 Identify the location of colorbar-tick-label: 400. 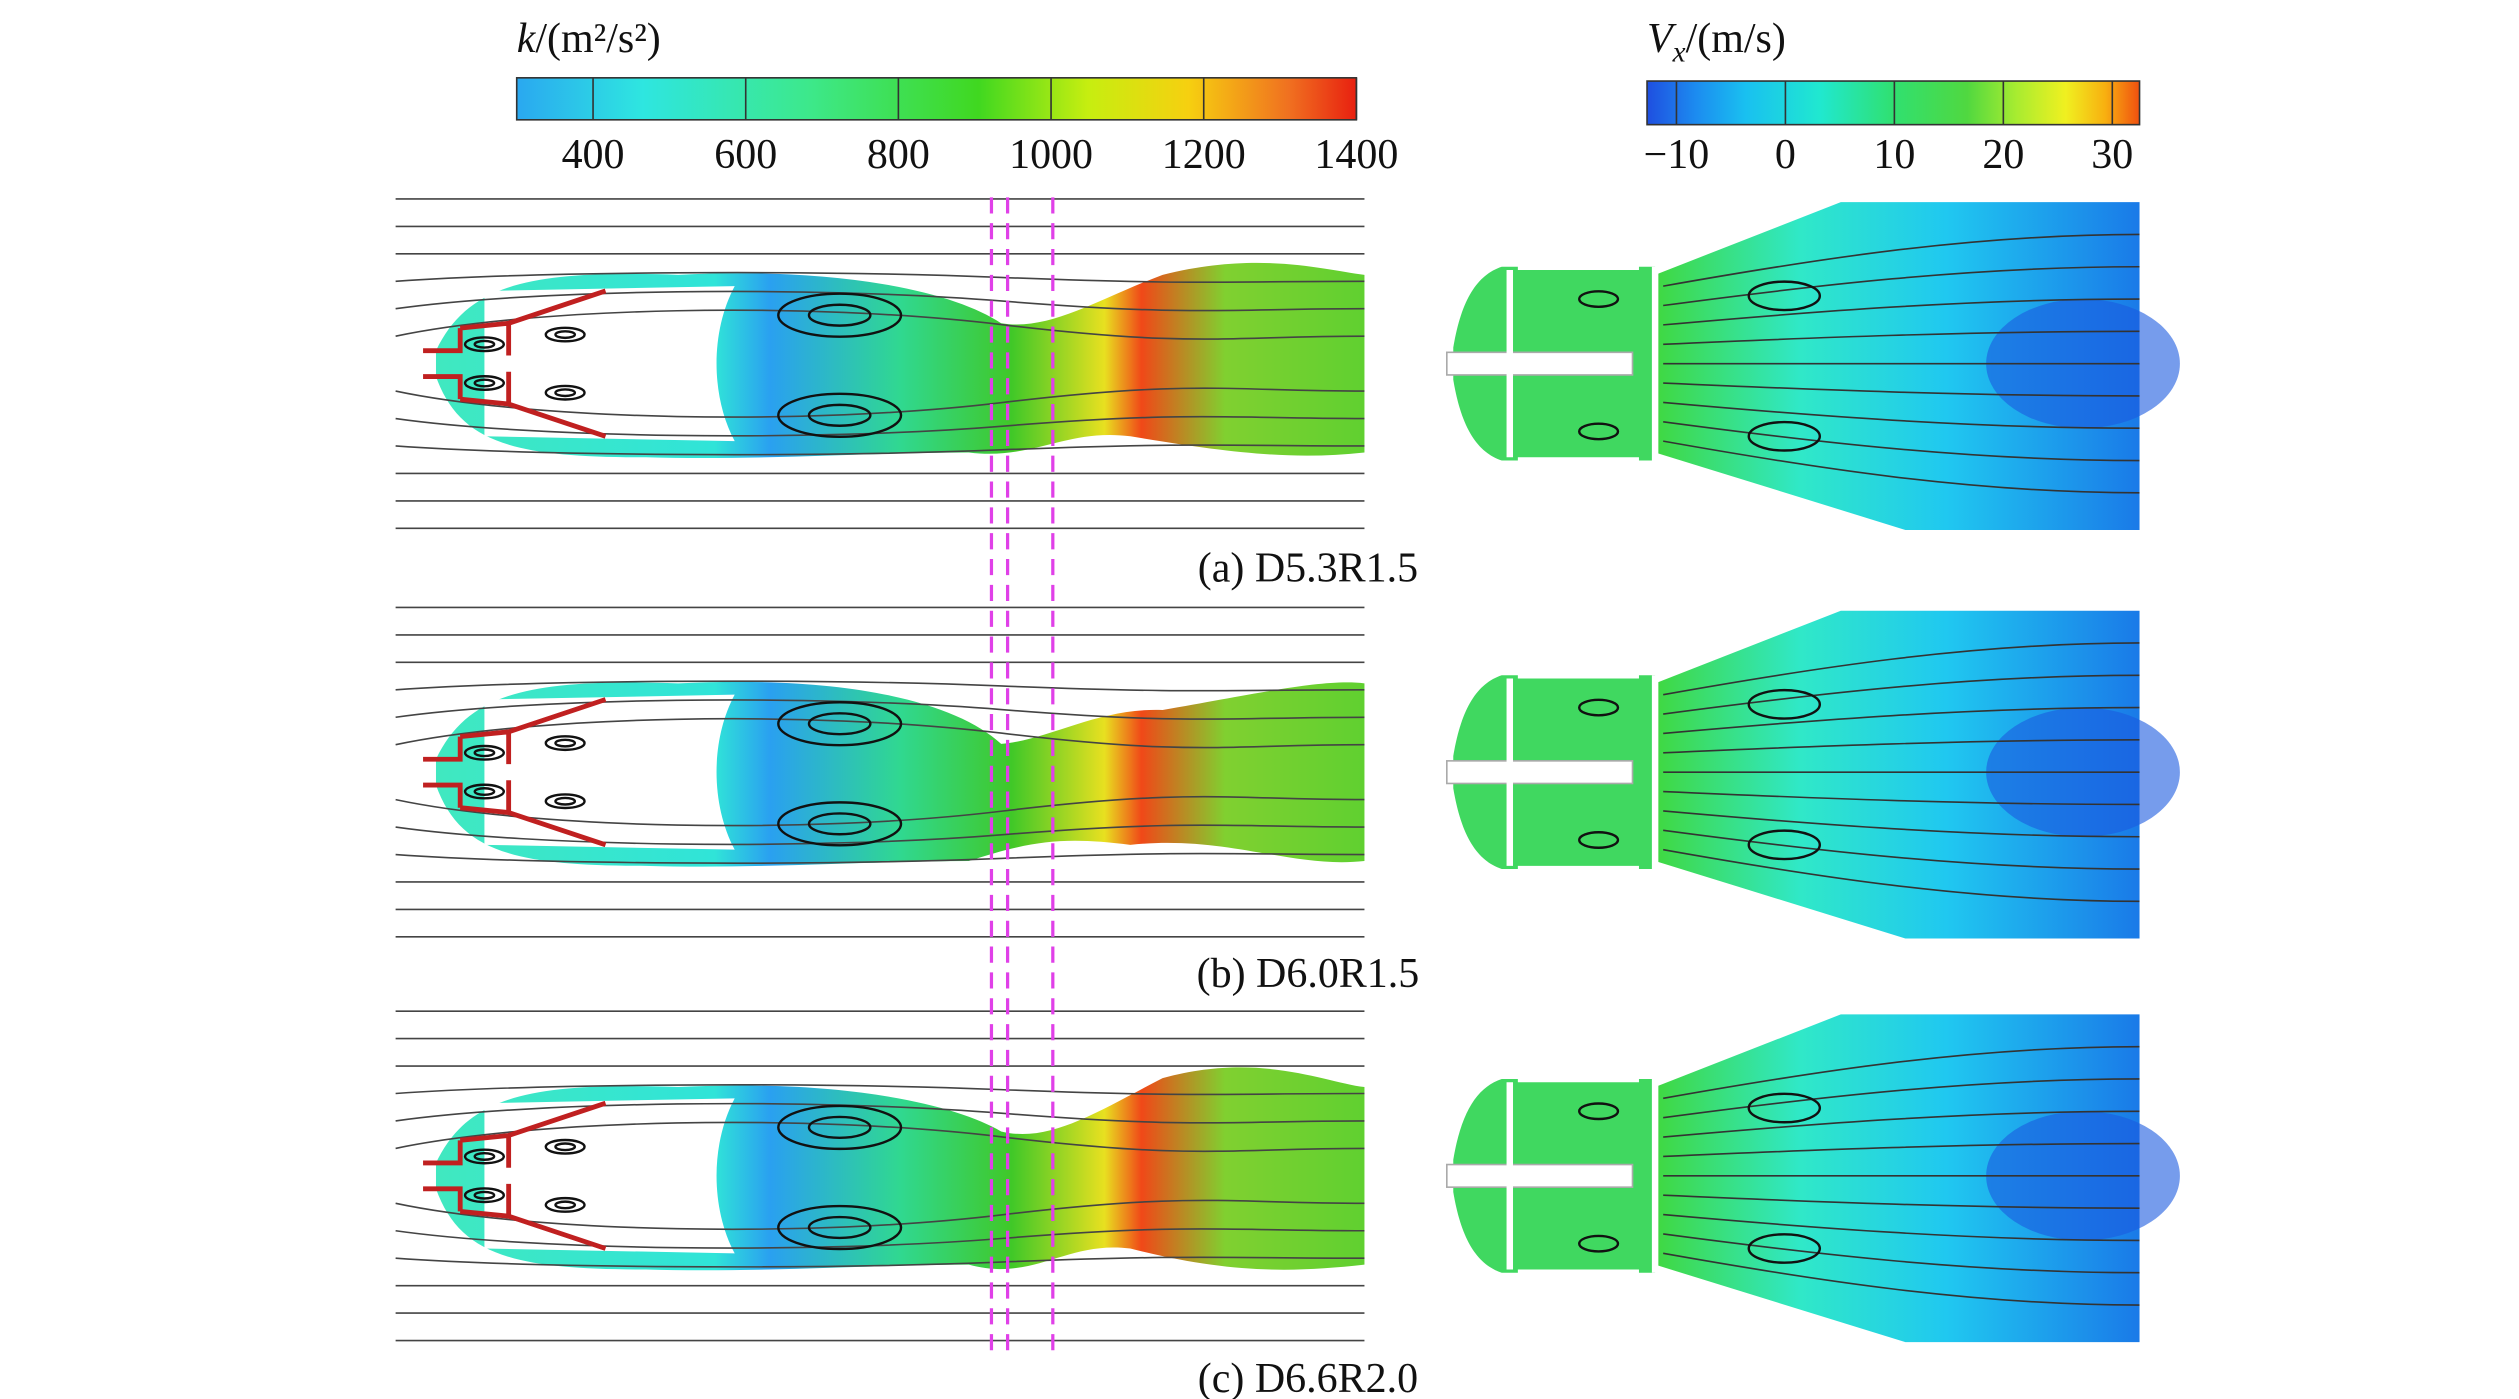
(593, 155).